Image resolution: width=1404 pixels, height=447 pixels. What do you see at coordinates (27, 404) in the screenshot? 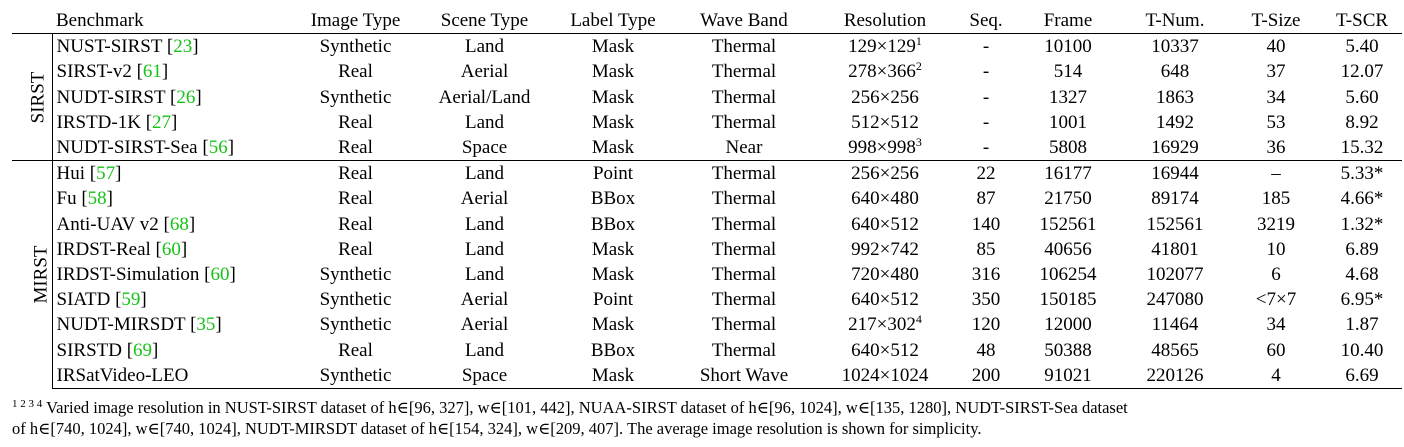
I see `footnote-marks: 1 2 3 4` at bounding box center [27, 404].